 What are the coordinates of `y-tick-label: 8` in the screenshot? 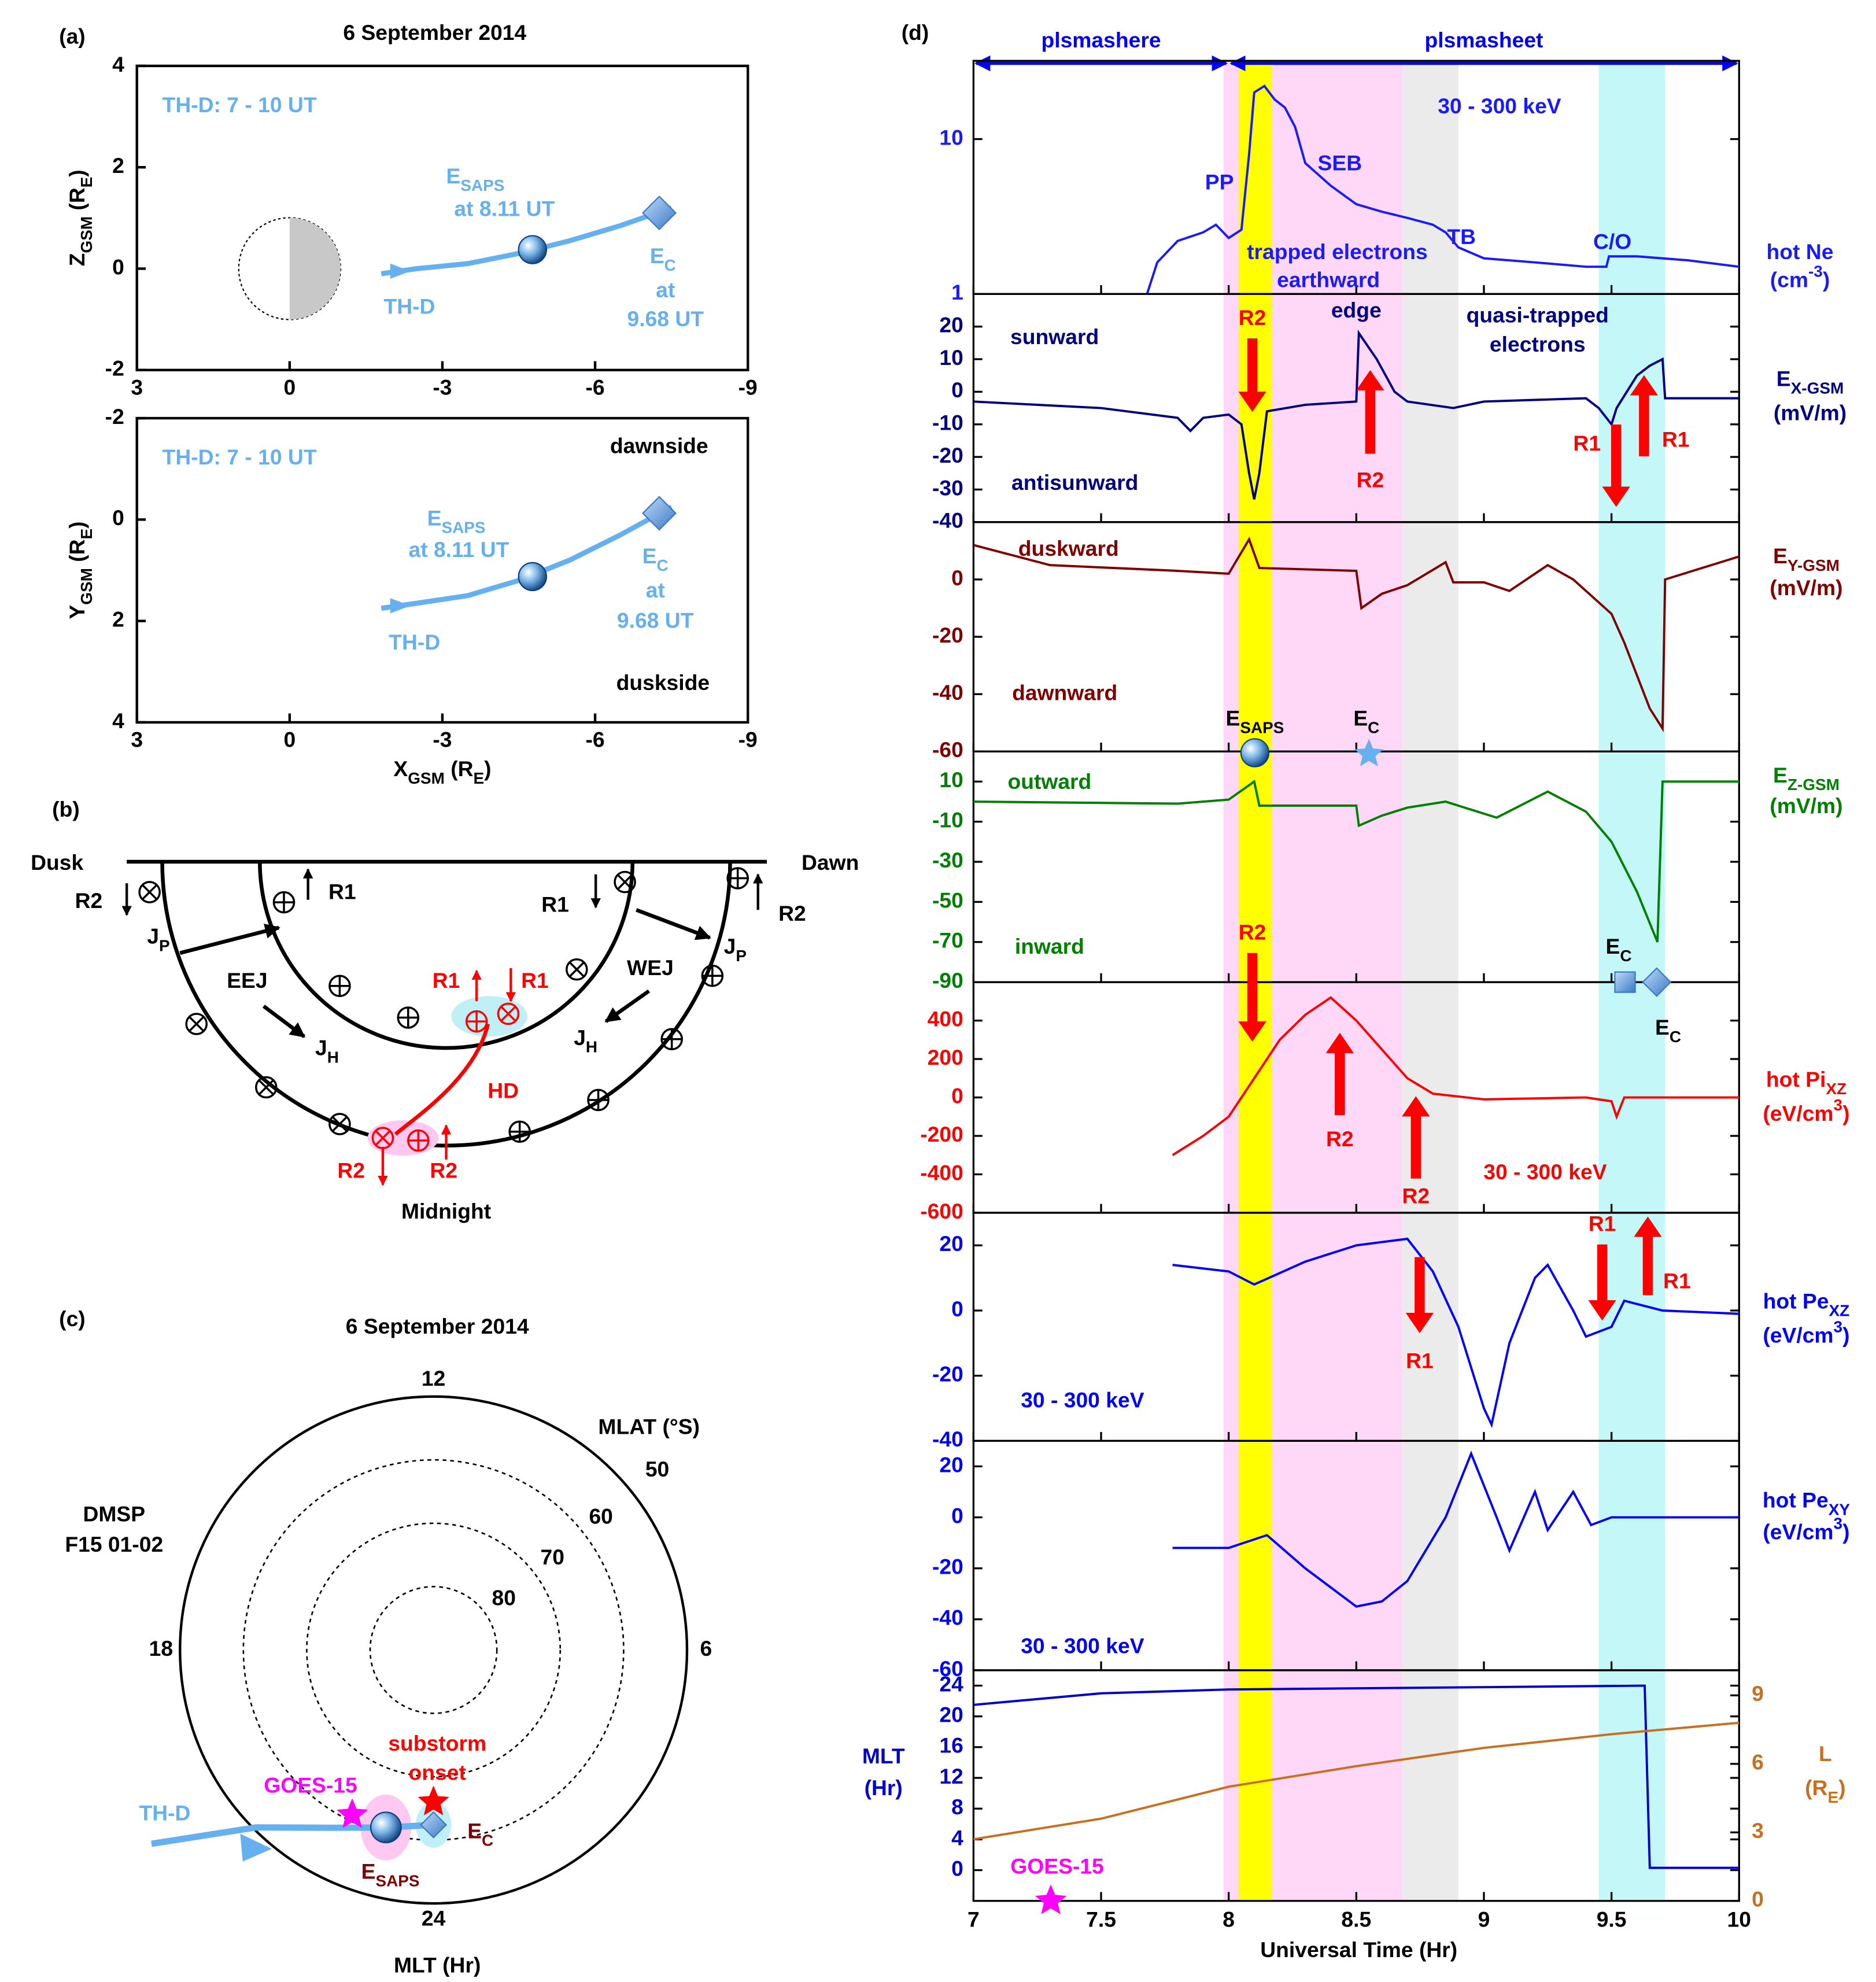 It's located at (957, 1807).